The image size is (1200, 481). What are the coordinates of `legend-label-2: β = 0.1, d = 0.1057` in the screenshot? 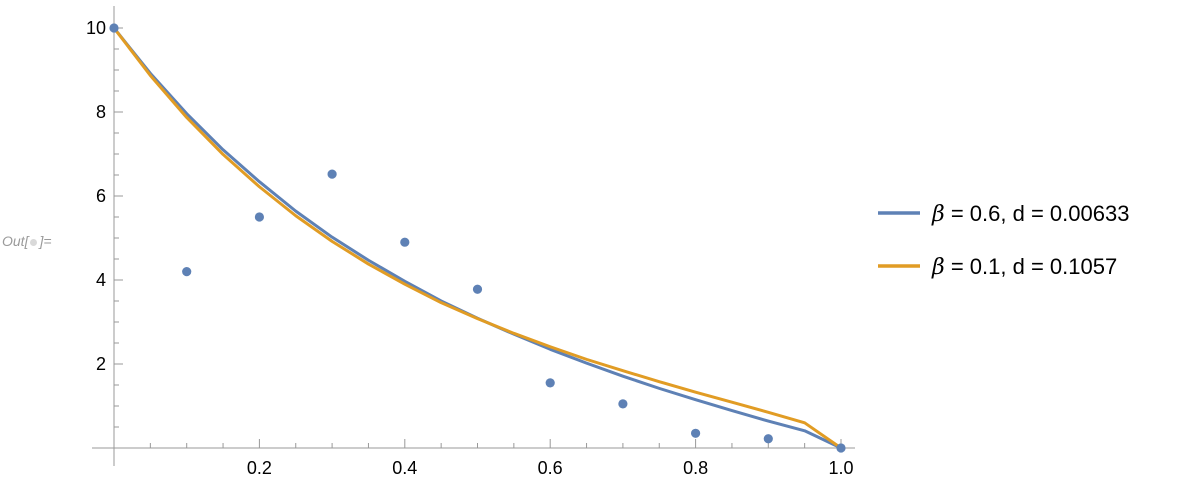 It's located at (1024, 267).